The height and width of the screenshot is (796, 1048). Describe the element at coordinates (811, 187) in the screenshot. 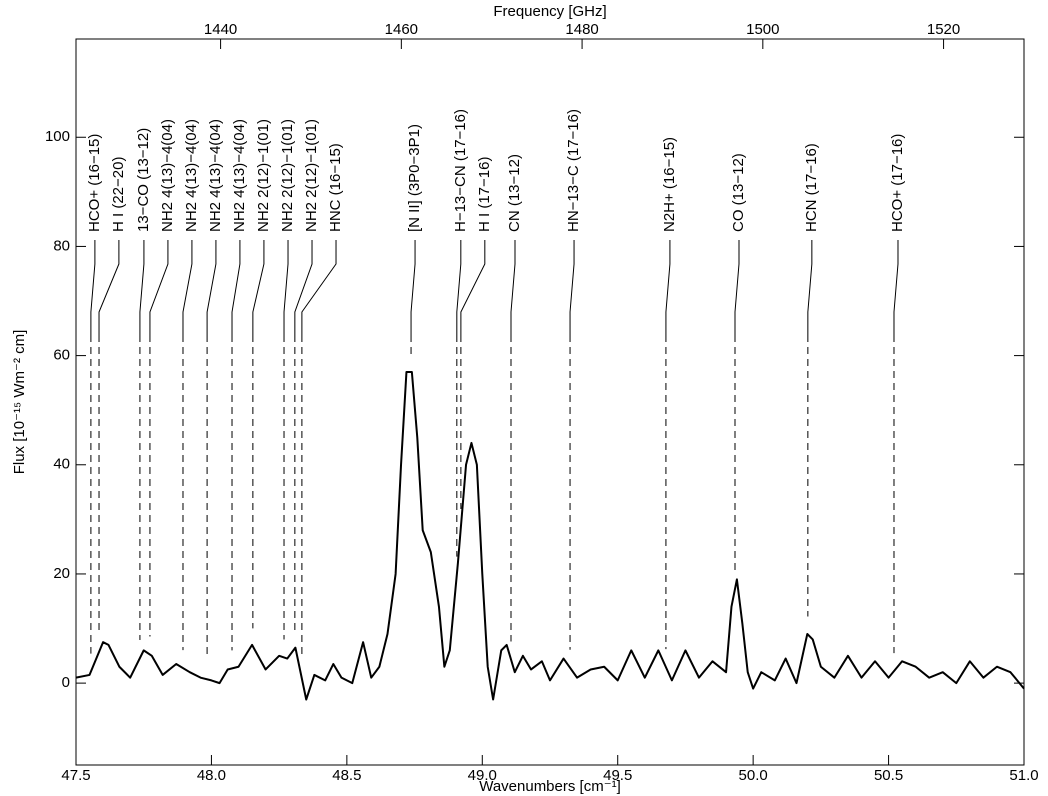

I see `line-label: HCN (17−16)` at that location.